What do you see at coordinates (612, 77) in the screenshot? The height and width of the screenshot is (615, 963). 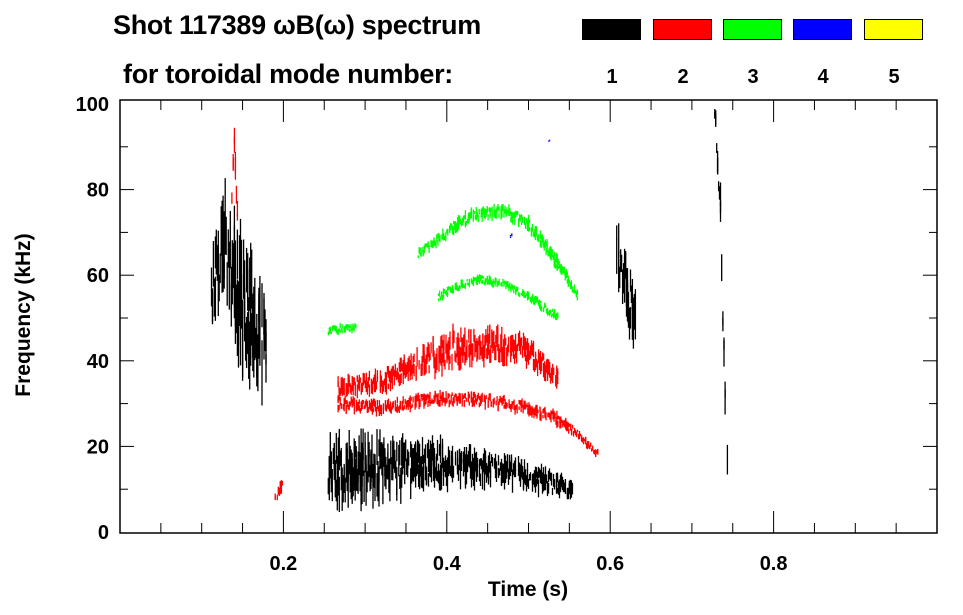 I see `legend-label-mode-1: 1` at bounding box center [612, 77].